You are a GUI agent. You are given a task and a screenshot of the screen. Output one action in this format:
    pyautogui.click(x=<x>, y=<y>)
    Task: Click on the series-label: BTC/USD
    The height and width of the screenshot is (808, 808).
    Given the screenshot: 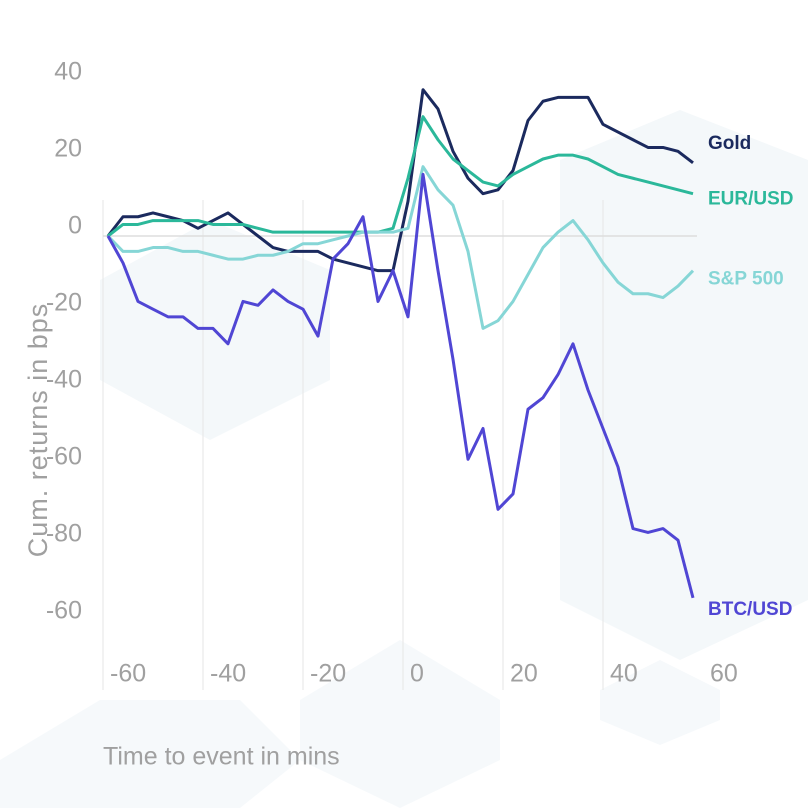 What is the action you would take?
    pyautogui.click(x=750, y=609)
    